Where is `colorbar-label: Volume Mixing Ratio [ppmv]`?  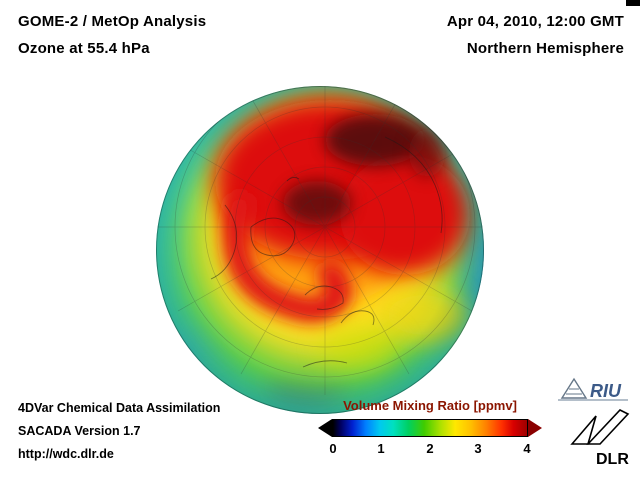 colorbar-label: Volume Mixing Ratio [ppmv] is located at coordinates (430, 405).